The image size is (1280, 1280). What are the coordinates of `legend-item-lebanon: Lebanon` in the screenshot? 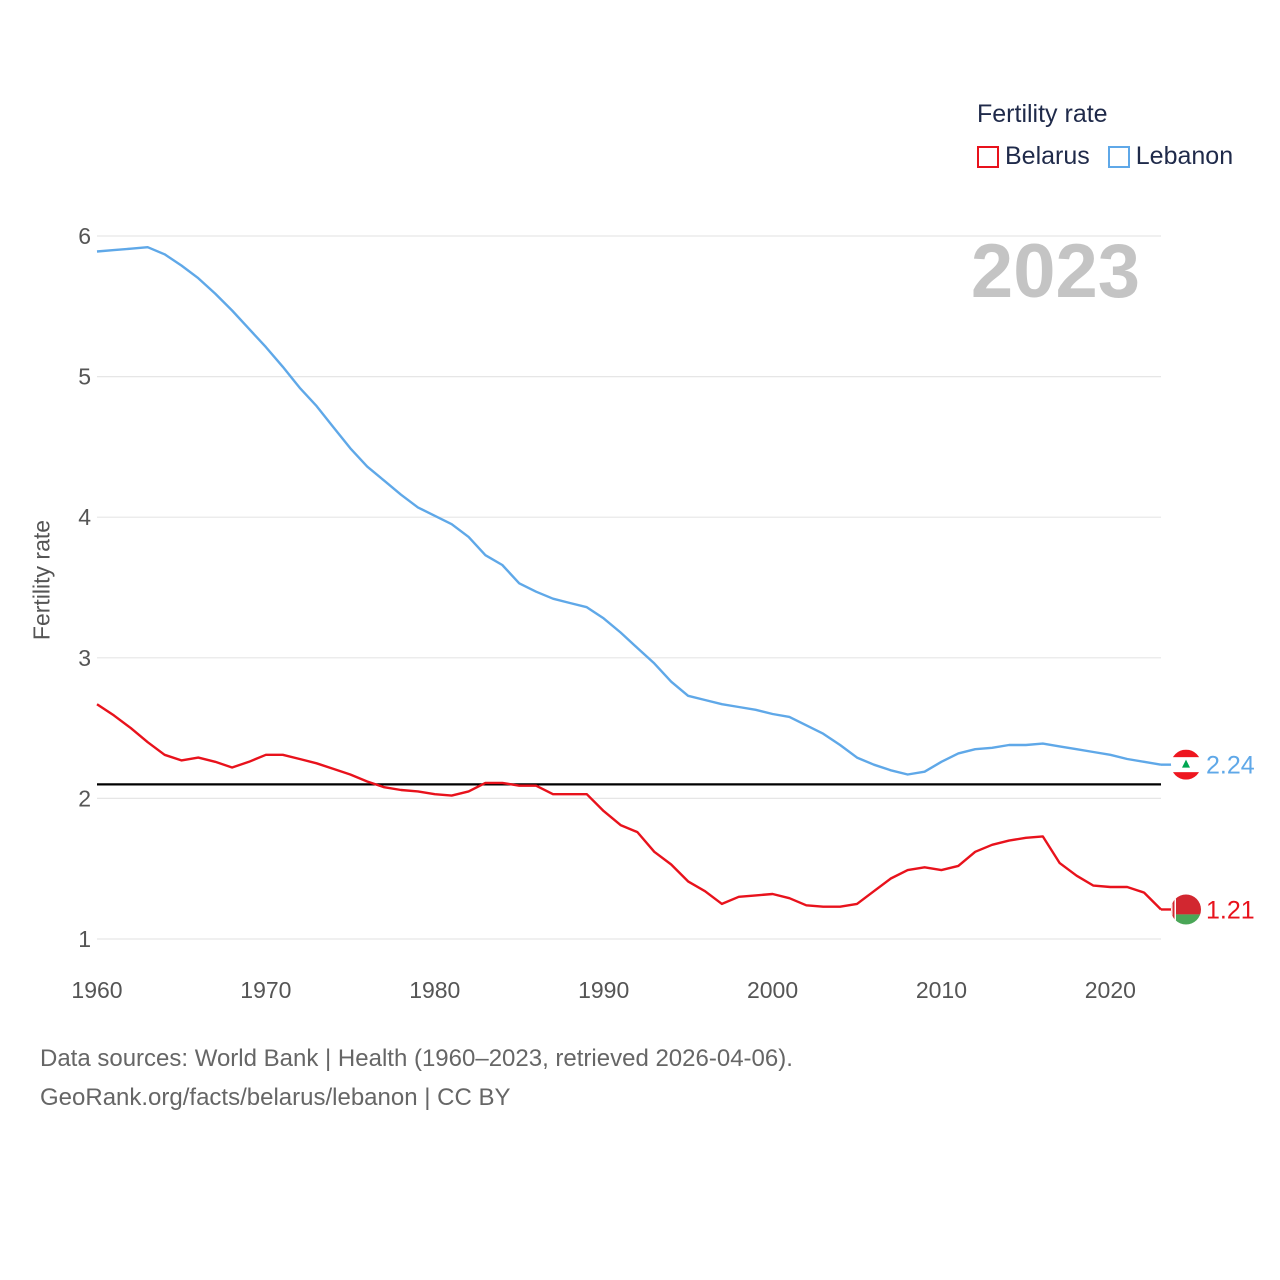 It's located at (1170, 156).